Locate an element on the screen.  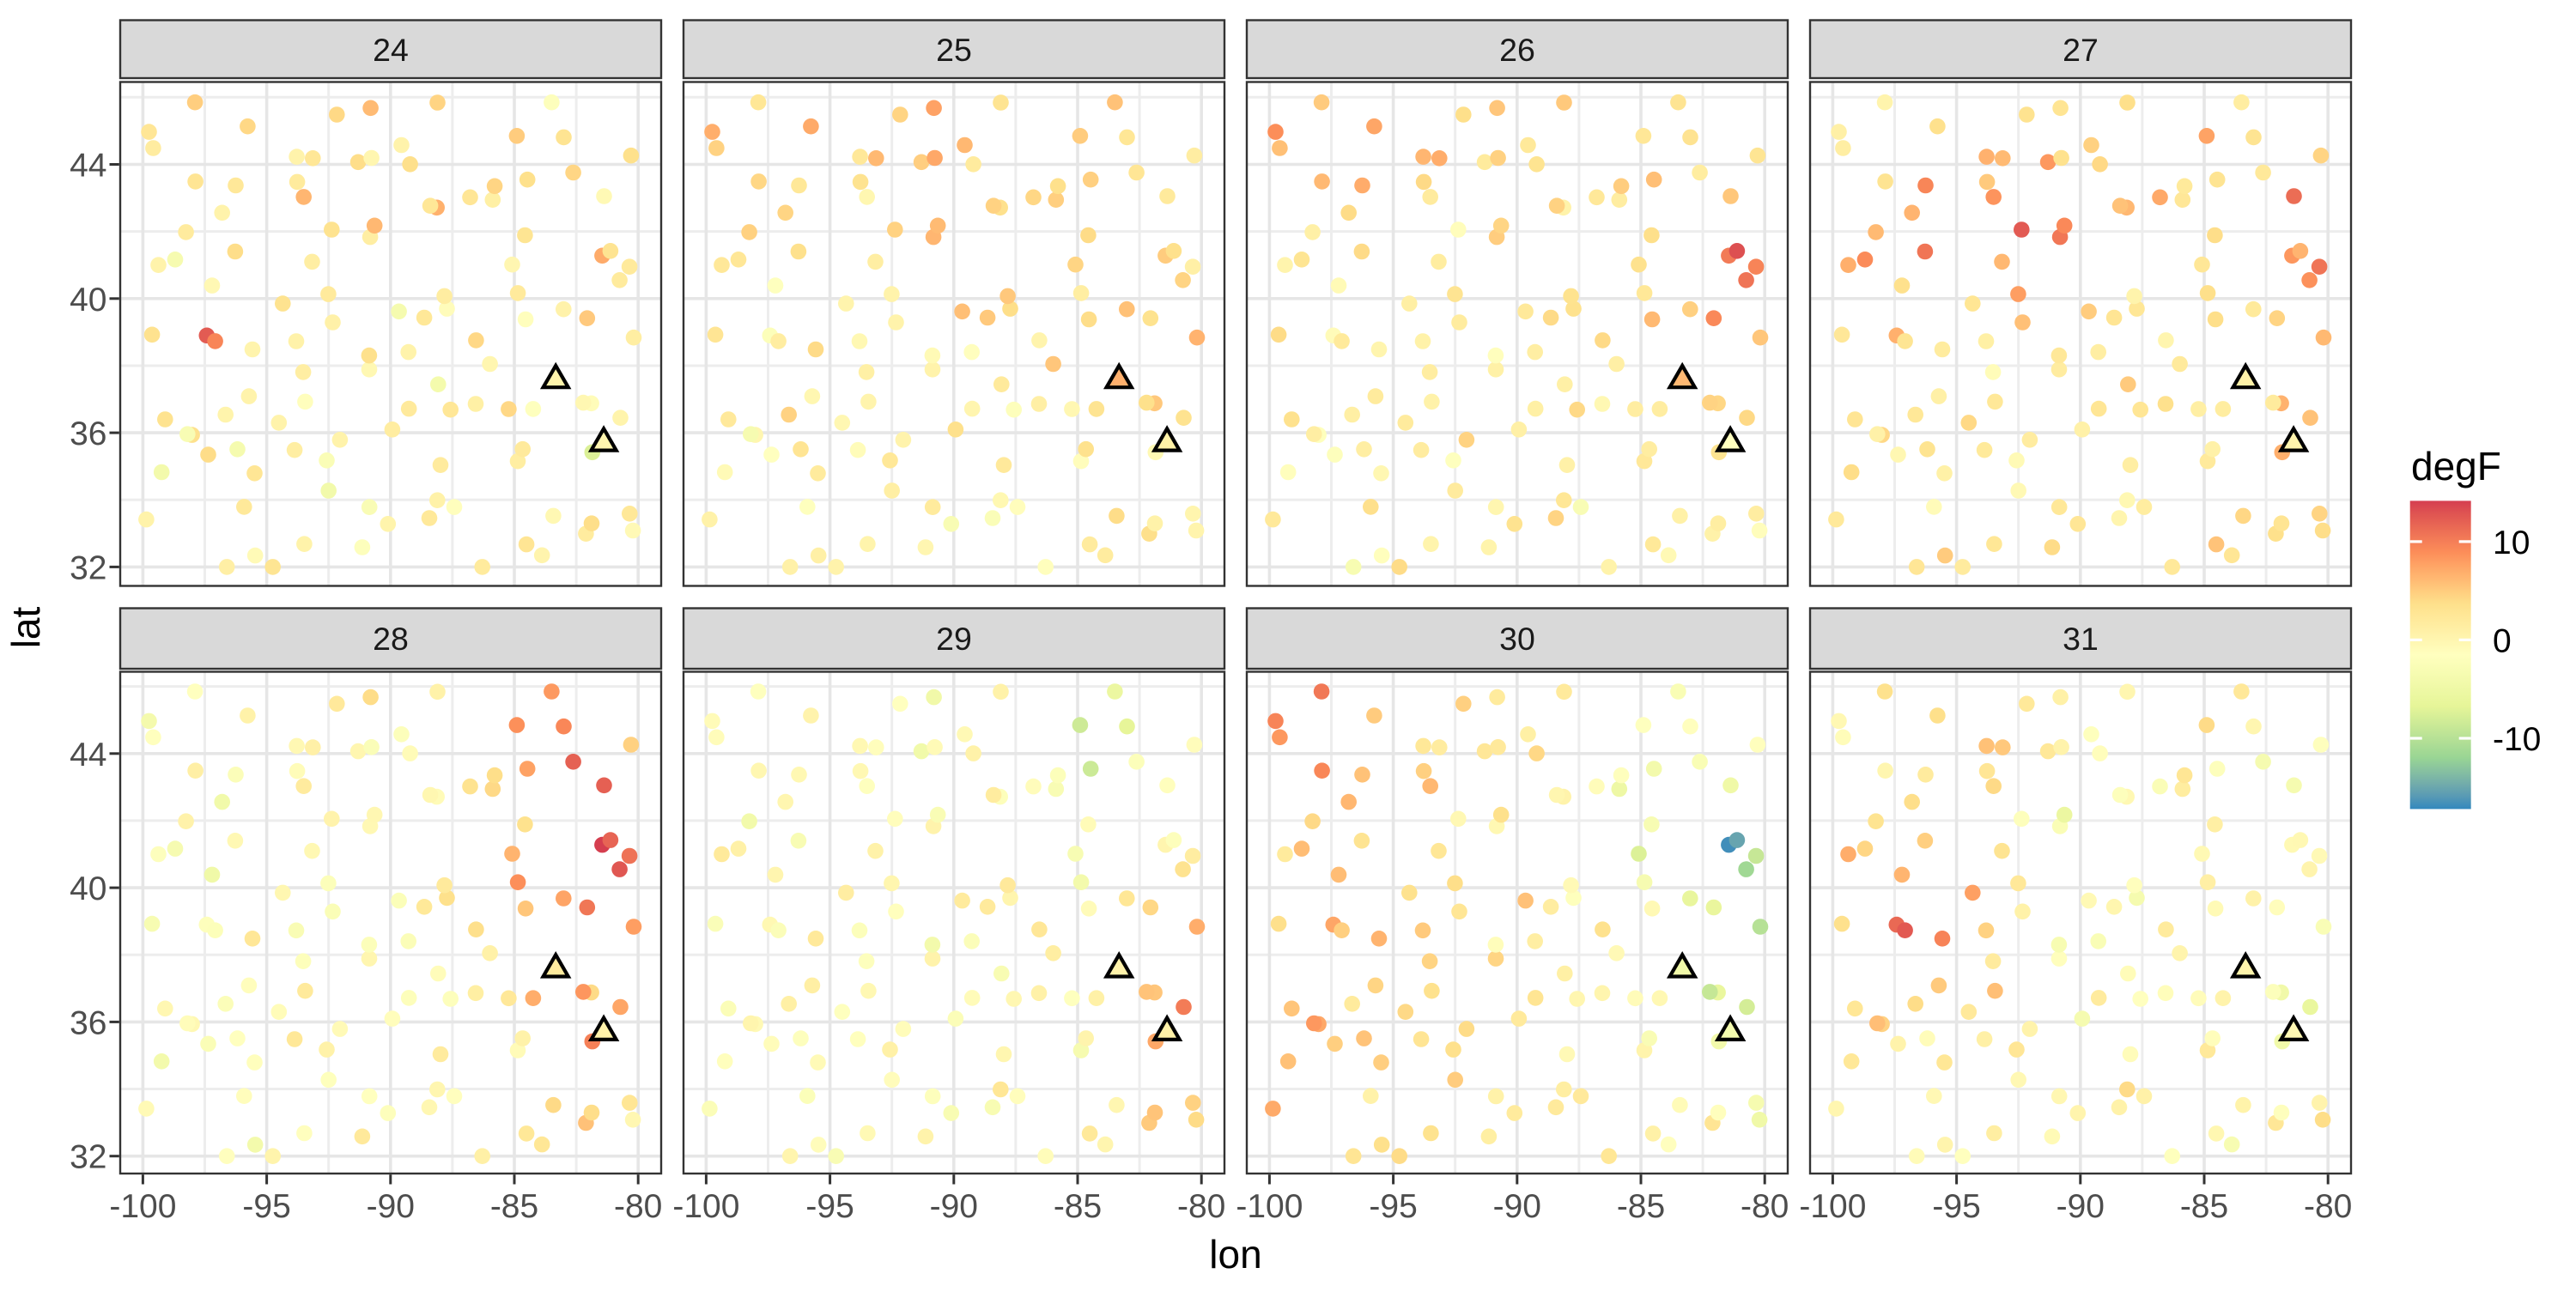
svg-text: 28 is located at coordinates (391, 639).